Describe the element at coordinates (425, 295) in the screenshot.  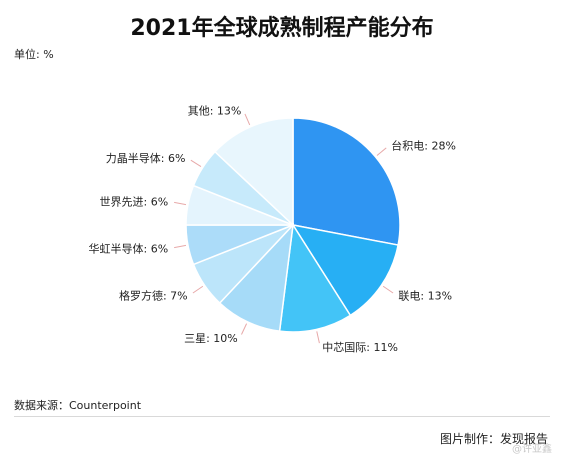
I see `slice-label-1: 联电: 13%` at that location.